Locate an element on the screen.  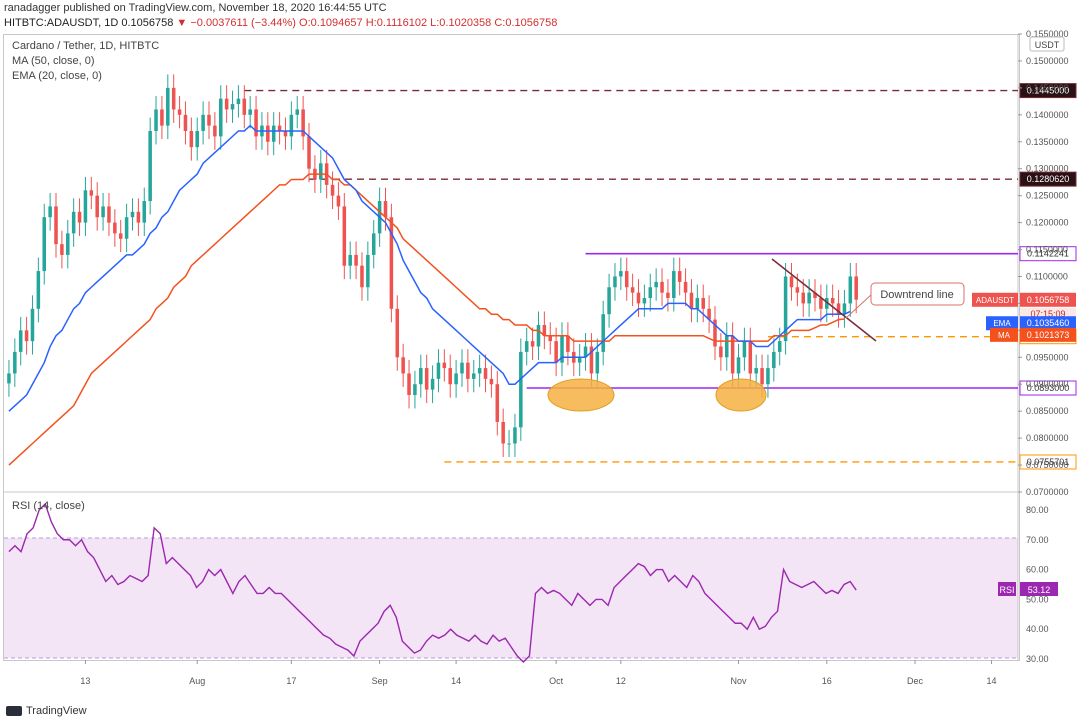
price-tick-label: 0.0900000 is located at coordinates (1047, 384).